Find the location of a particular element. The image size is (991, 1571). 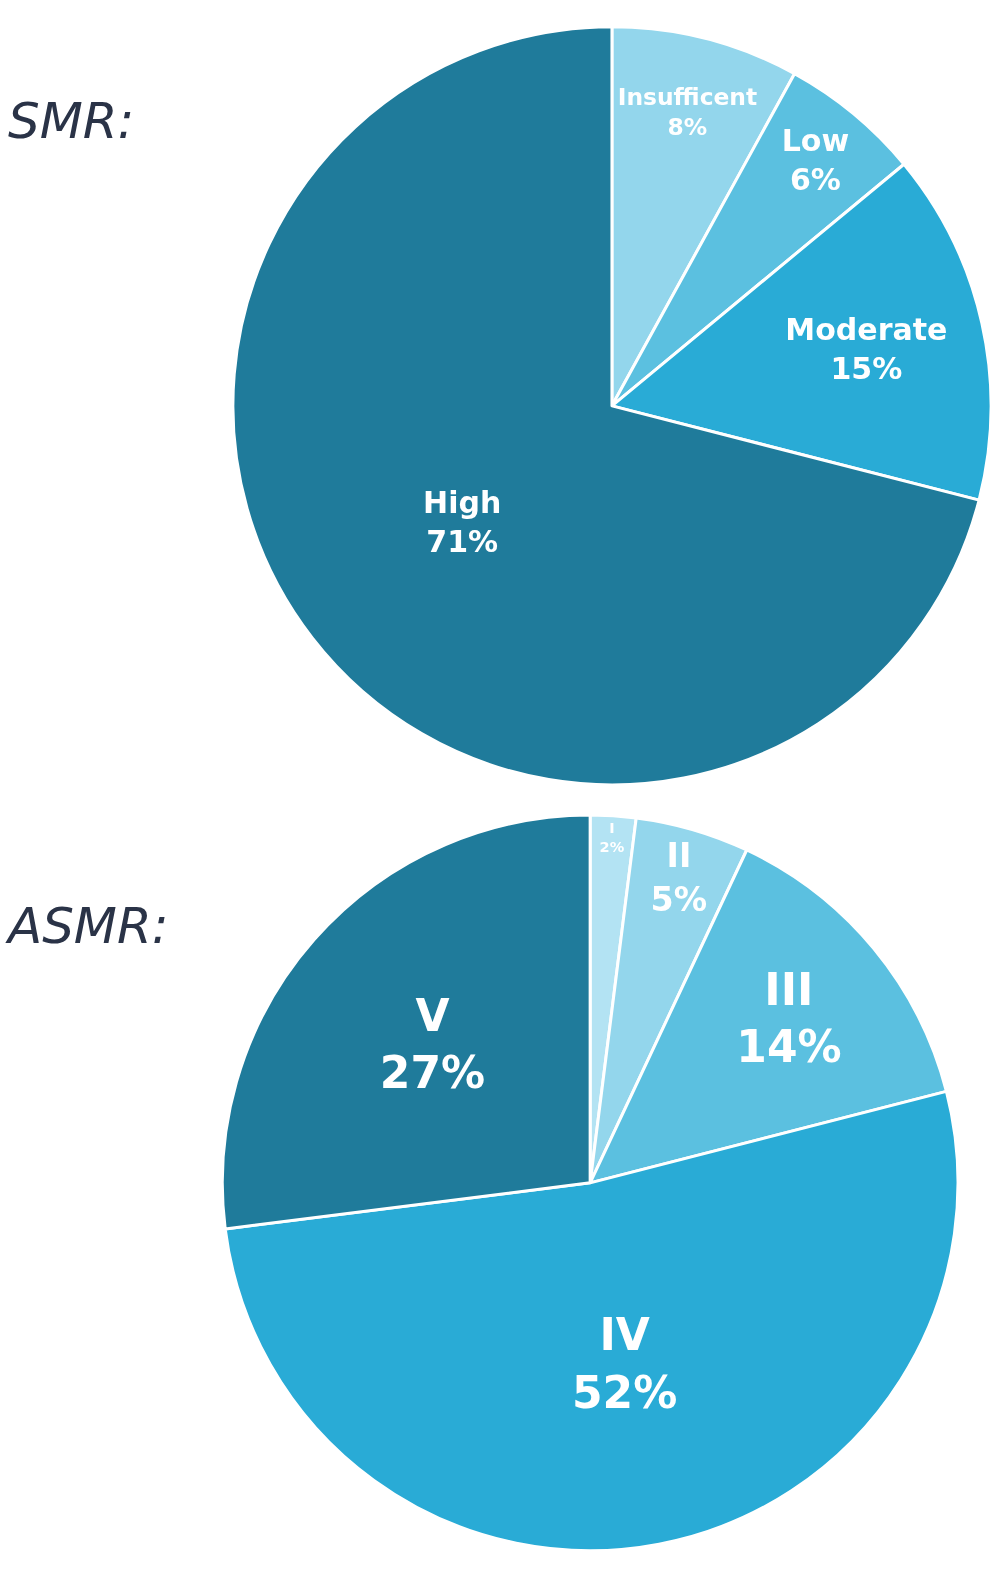

slice-label: V is located at coordinates (432, 1015).